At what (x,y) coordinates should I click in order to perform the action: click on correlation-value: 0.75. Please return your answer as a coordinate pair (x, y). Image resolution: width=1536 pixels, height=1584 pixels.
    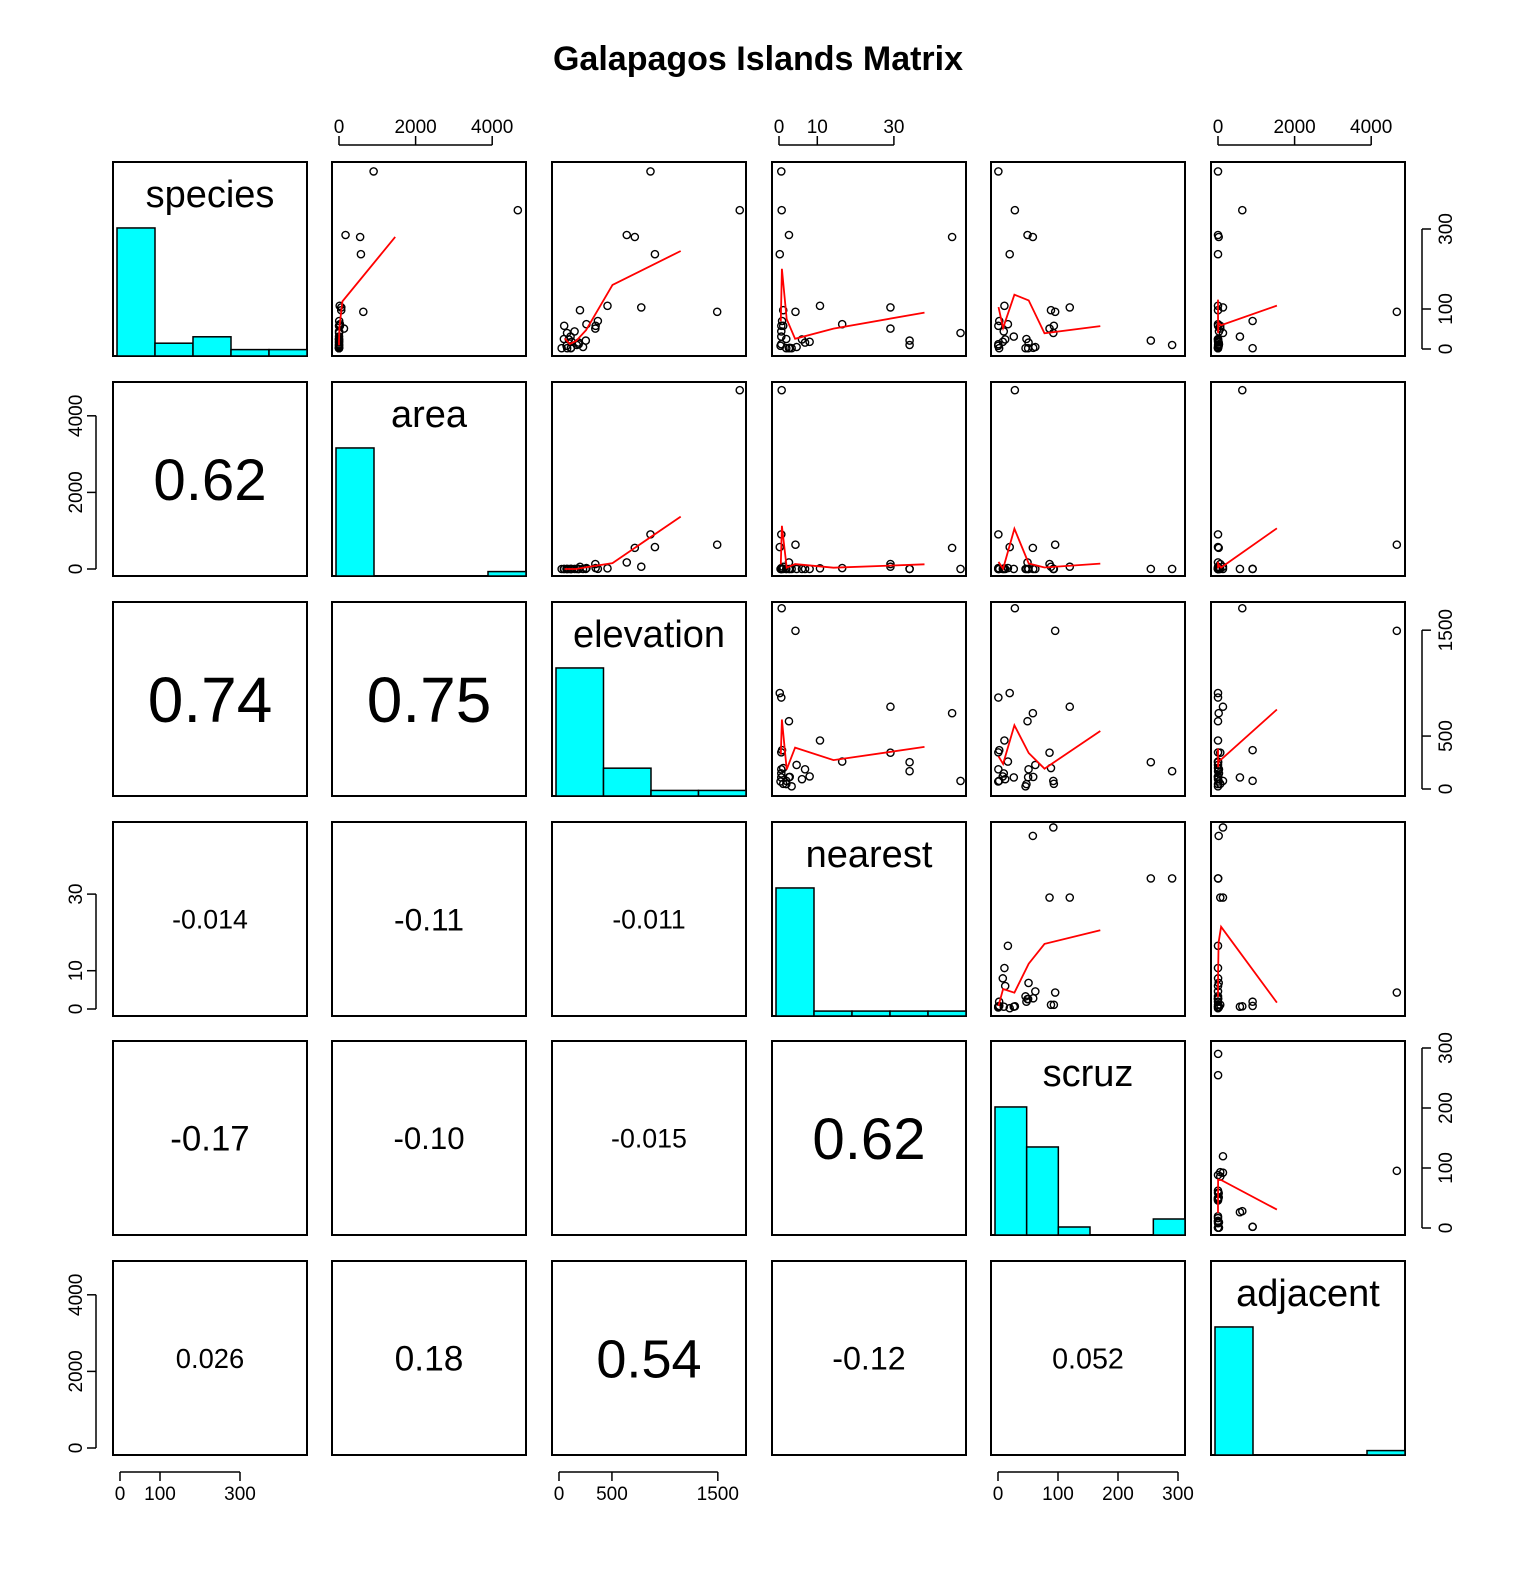
    Looking at the image, I should click on (429, 700).